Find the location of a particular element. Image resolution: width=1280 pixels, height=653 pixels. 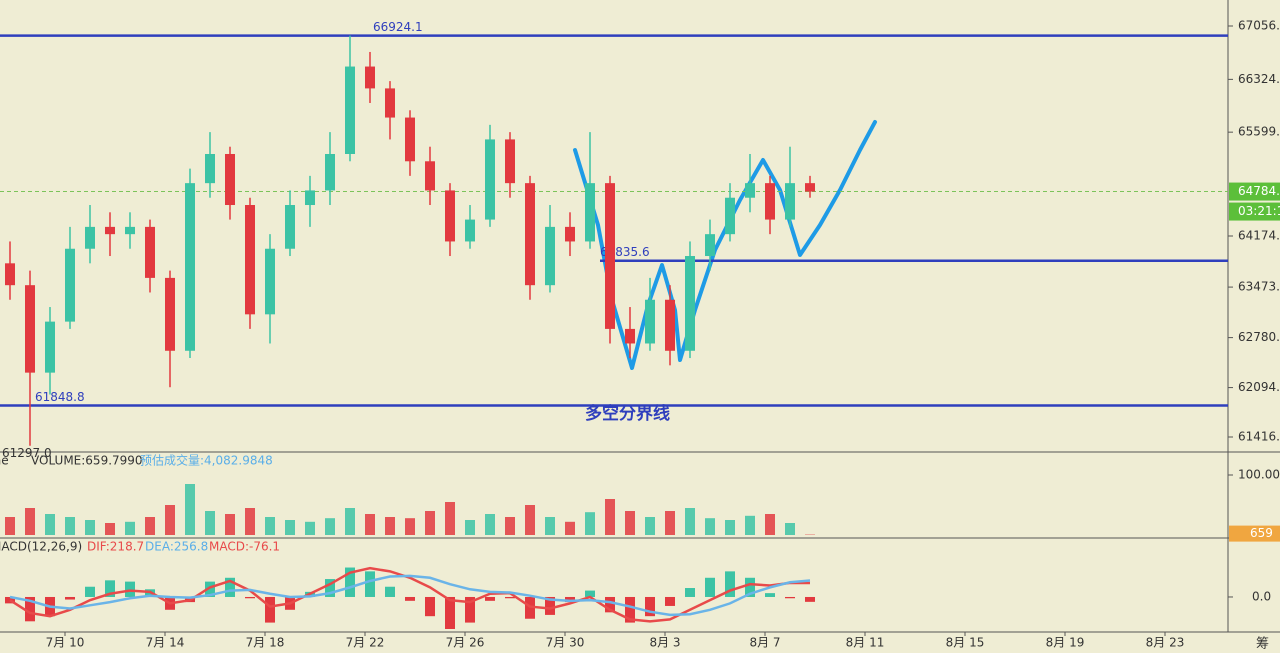

x-tick-label: 7月 22 is located at coordinates (365, 643).